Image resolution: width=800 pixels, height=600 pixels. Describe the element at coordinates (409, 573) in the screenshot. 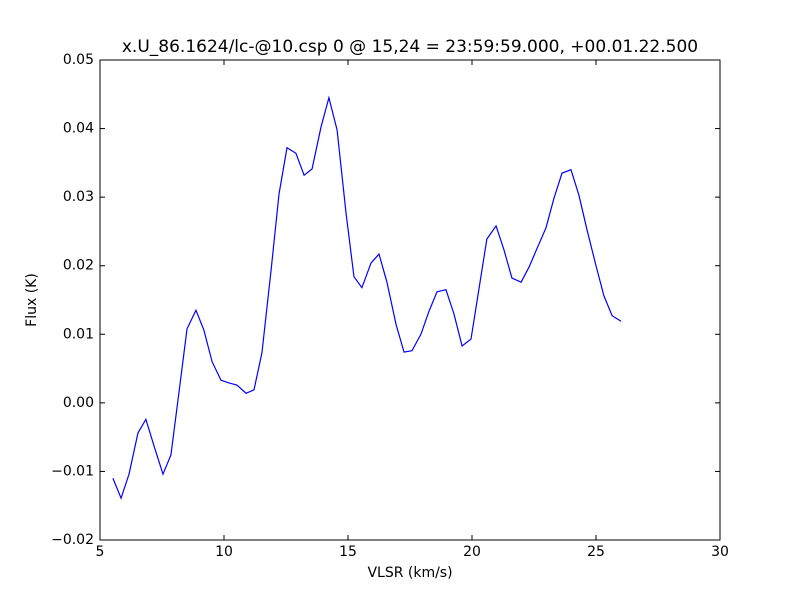

I see `x-axis-label: VLSR (km/s)` at that location.